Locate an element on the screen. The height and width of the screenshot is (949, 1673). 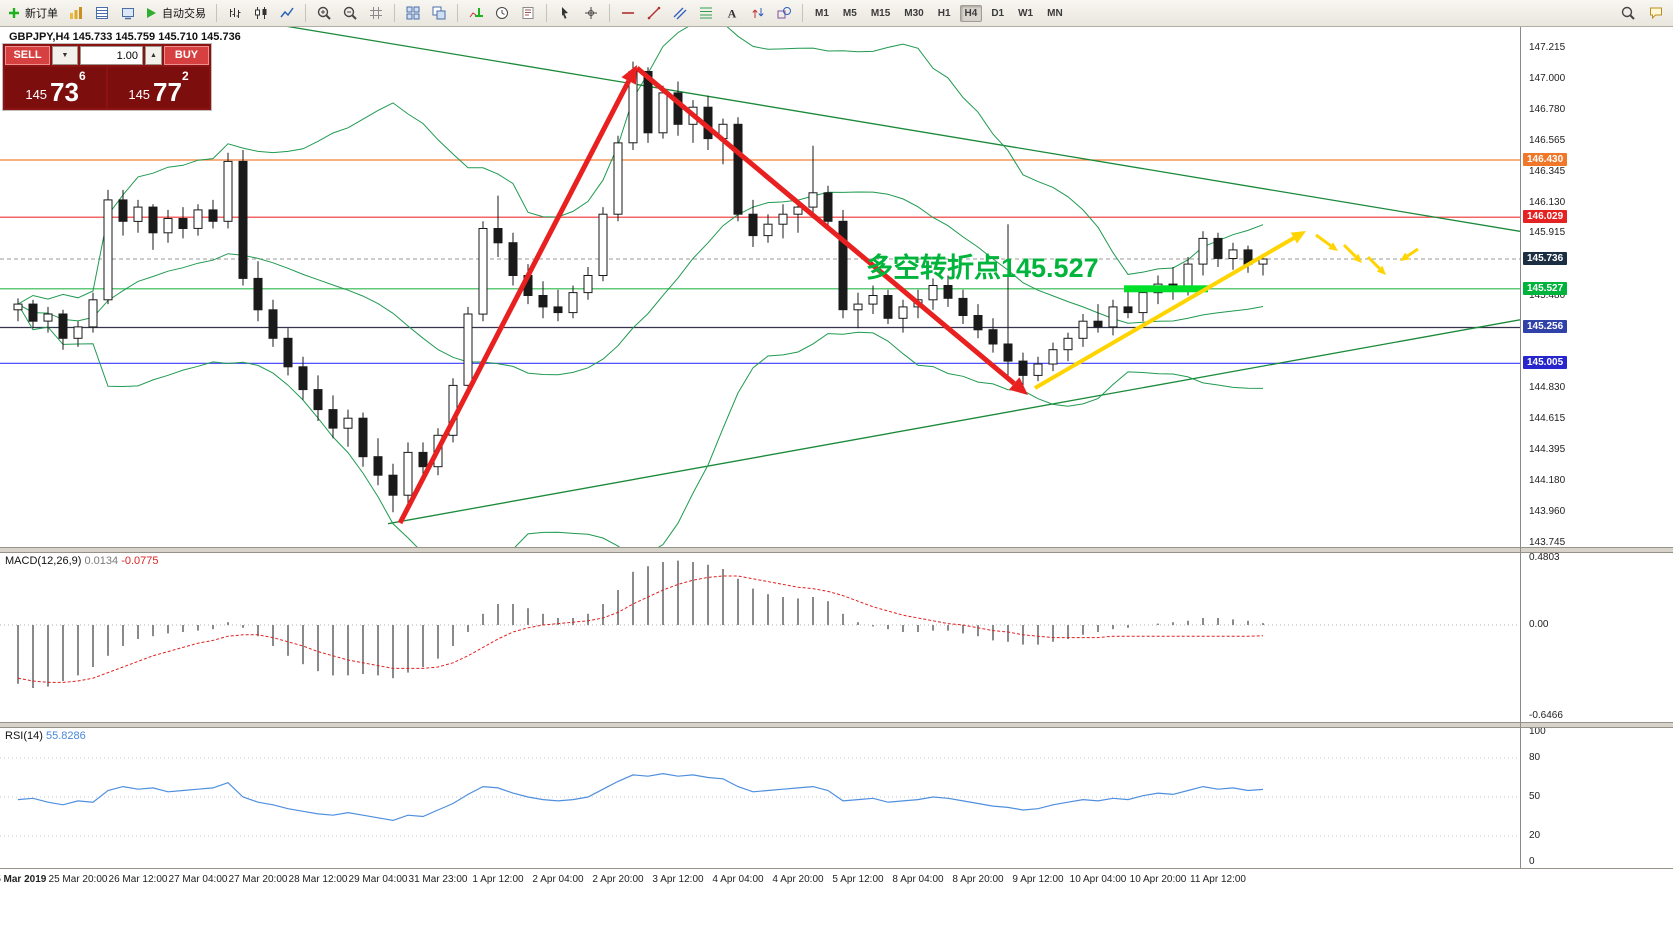
lot-dropdown-button: ▼ is located at coordinates (65, 55).